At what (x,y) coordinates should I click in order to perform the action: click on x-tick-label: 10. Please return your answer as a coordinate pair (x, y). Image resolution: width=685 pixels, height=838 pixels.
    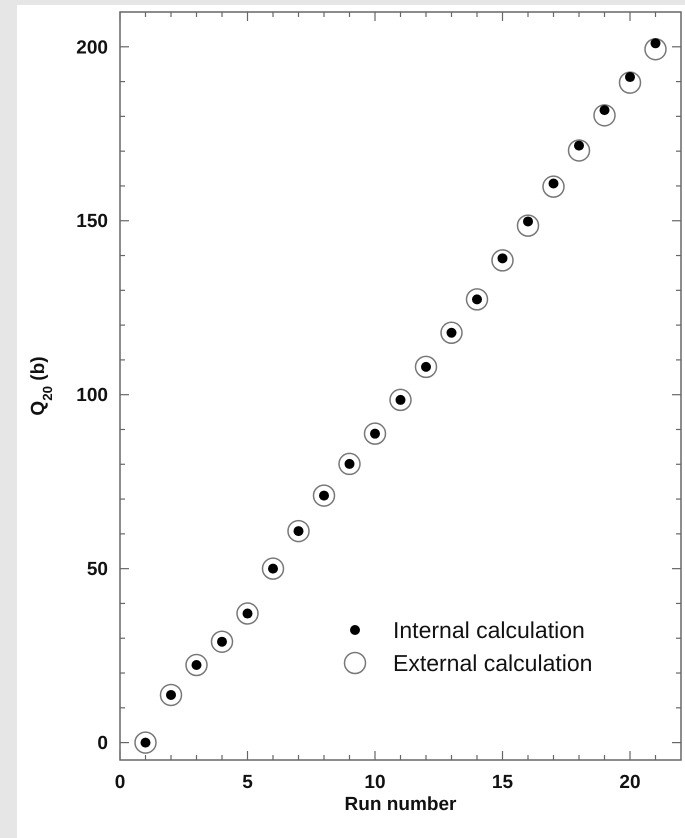
    Looking at the image, I should click on (375, 782).